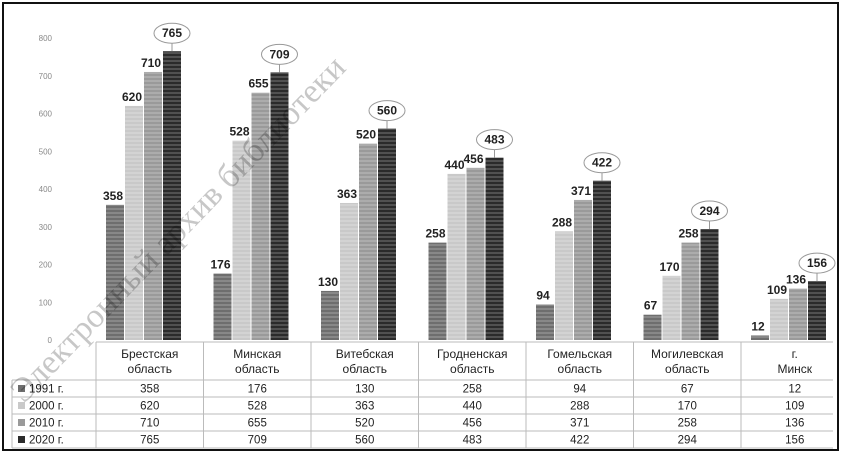  Describe the element at coordinates (257, 361) in the screenshot. I see `category-label: Минская область` at that location.